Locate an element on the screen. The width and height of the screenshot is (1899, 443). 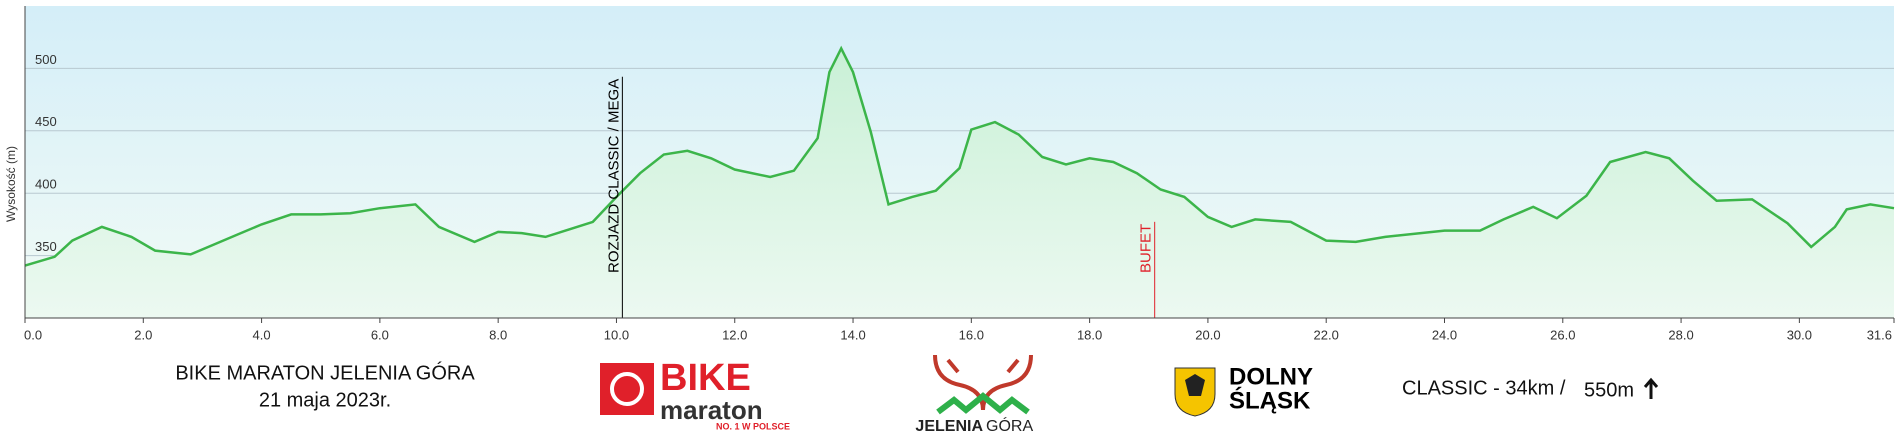
x-tick-label: 6.0 is located at coordinates (380, 334).